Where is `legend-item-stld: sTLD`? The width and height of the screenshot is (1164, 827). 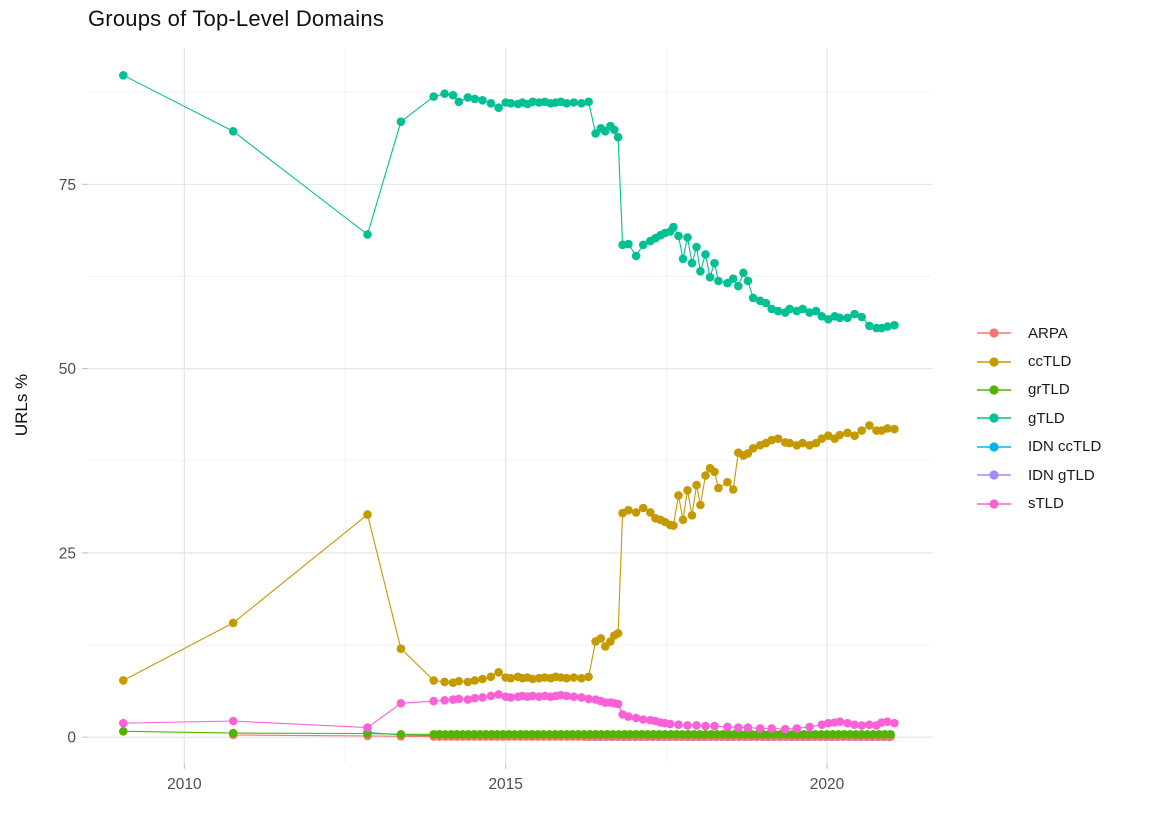
legend-item-stld: sTLD is located at coordinates (1038, 503).